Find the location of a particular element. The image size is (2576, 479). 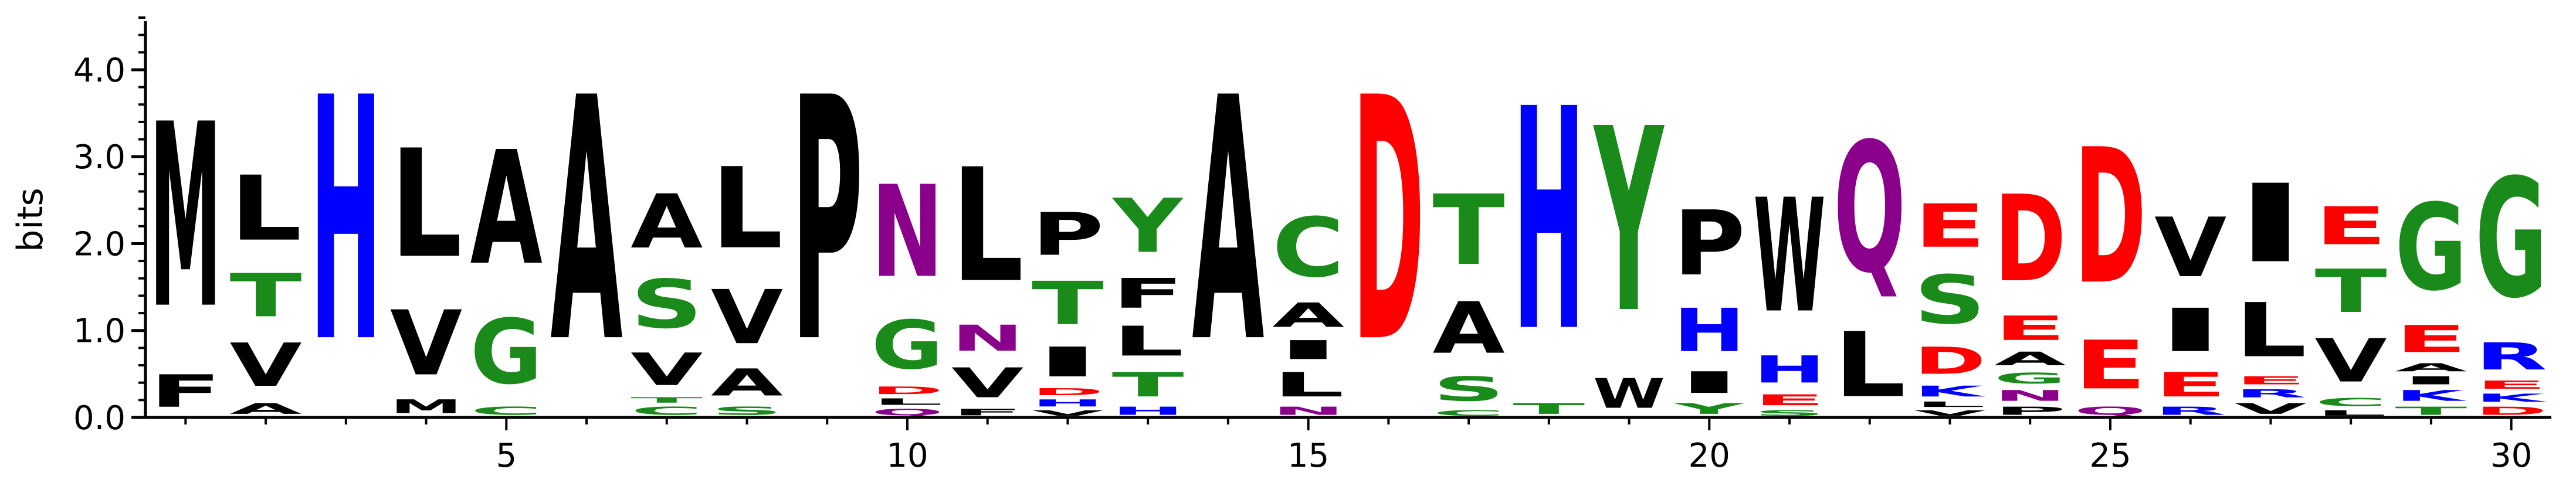

logo-column-3: H is located at coordinates (346, 222).